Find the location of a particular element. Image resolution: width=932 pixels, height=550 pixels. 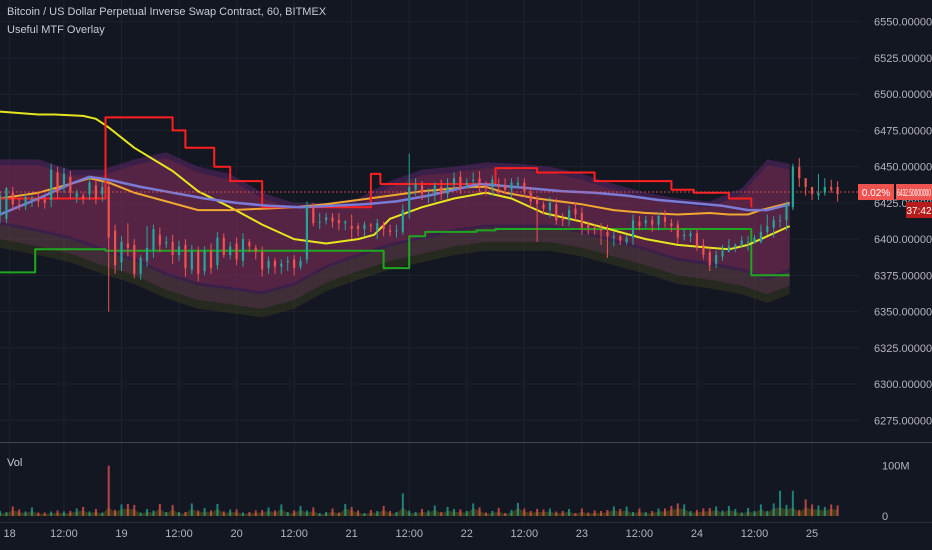

time-tick-label: 19 is located at coordinates (121, 534).